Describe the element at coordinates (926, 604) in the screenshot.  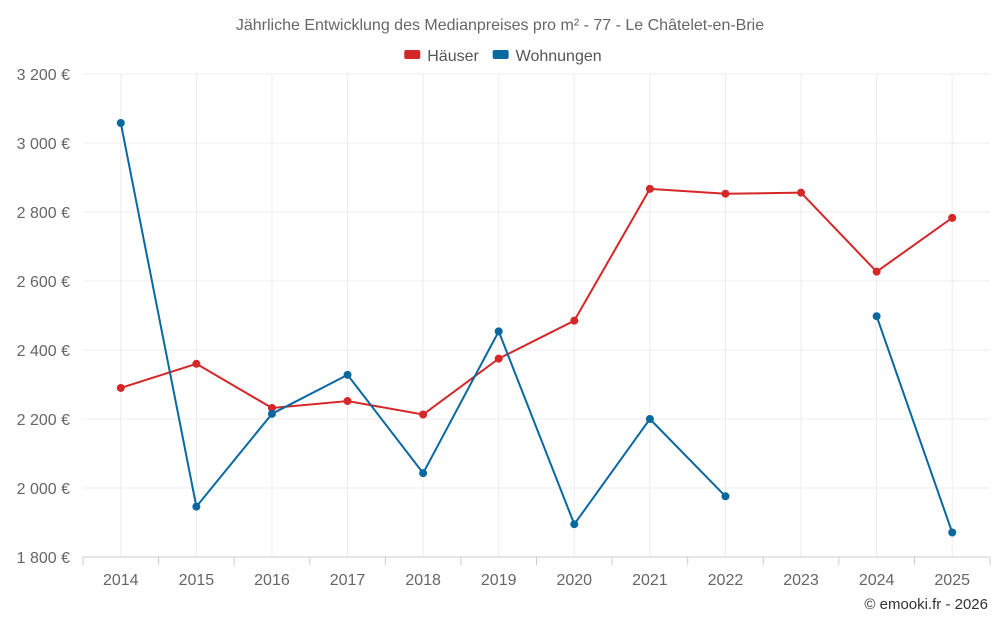
I see `credit-text: © emooki.fr - 2026` at that location.